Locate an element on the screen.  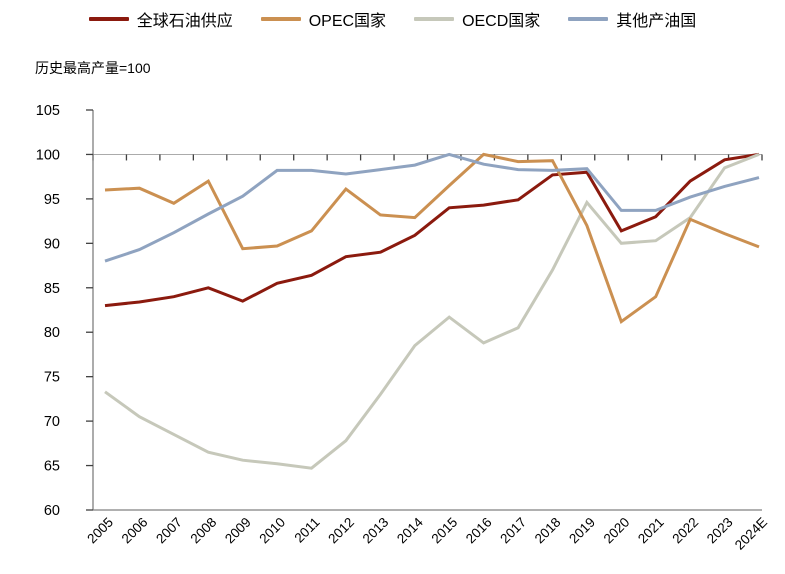
y-axis-label-105: 105 is located at coordinates (48, 111).